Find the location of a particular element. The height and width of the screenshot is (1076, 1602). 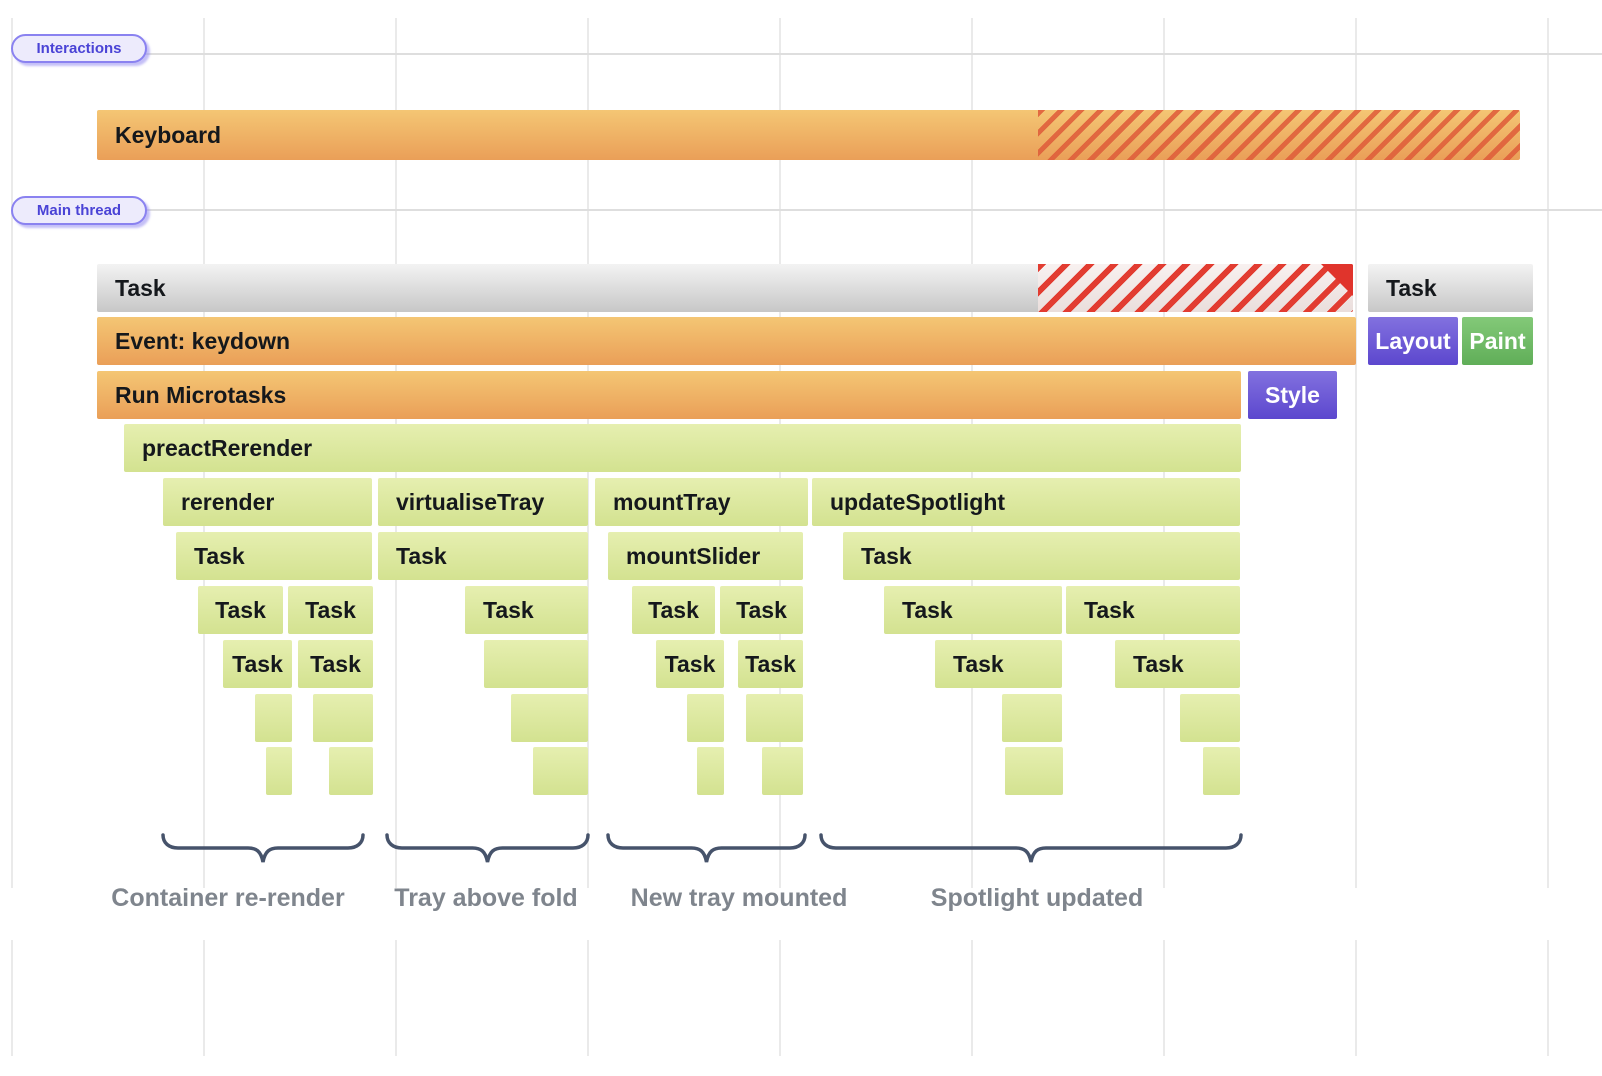

red-hatch-pattern is located at coordinates (1195, 288).